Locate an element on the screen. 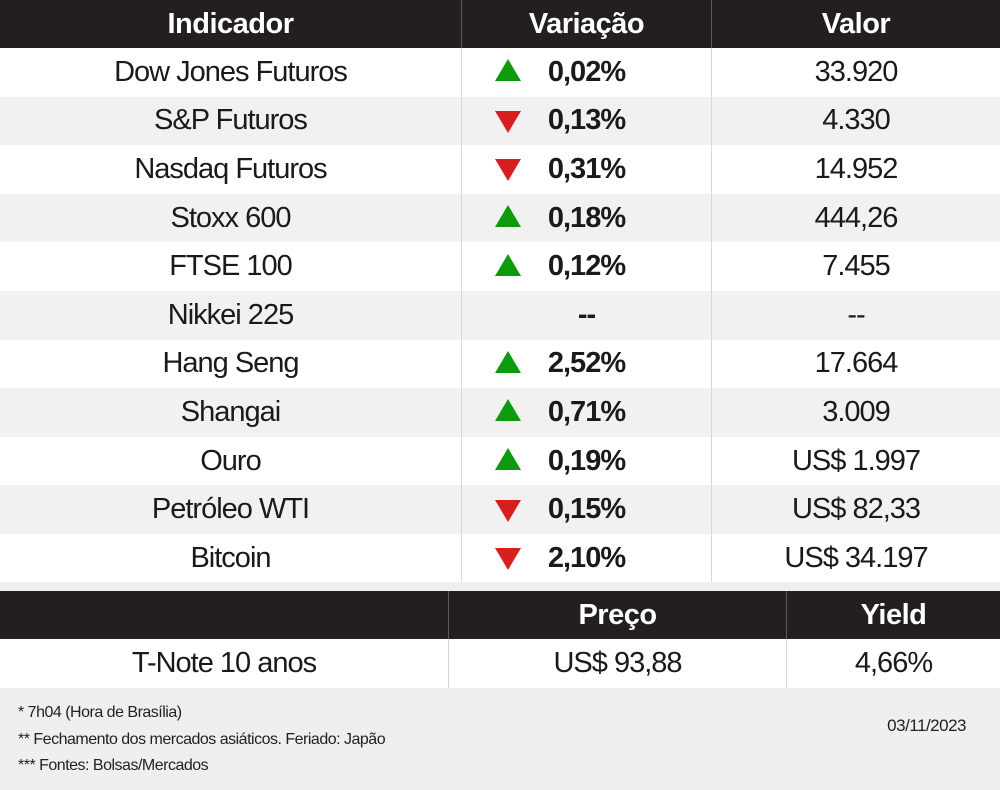 Image resolution: width=1000 pixels, height=790 pixels. change-cell: 2,52% is located at coordinates (587, 364).